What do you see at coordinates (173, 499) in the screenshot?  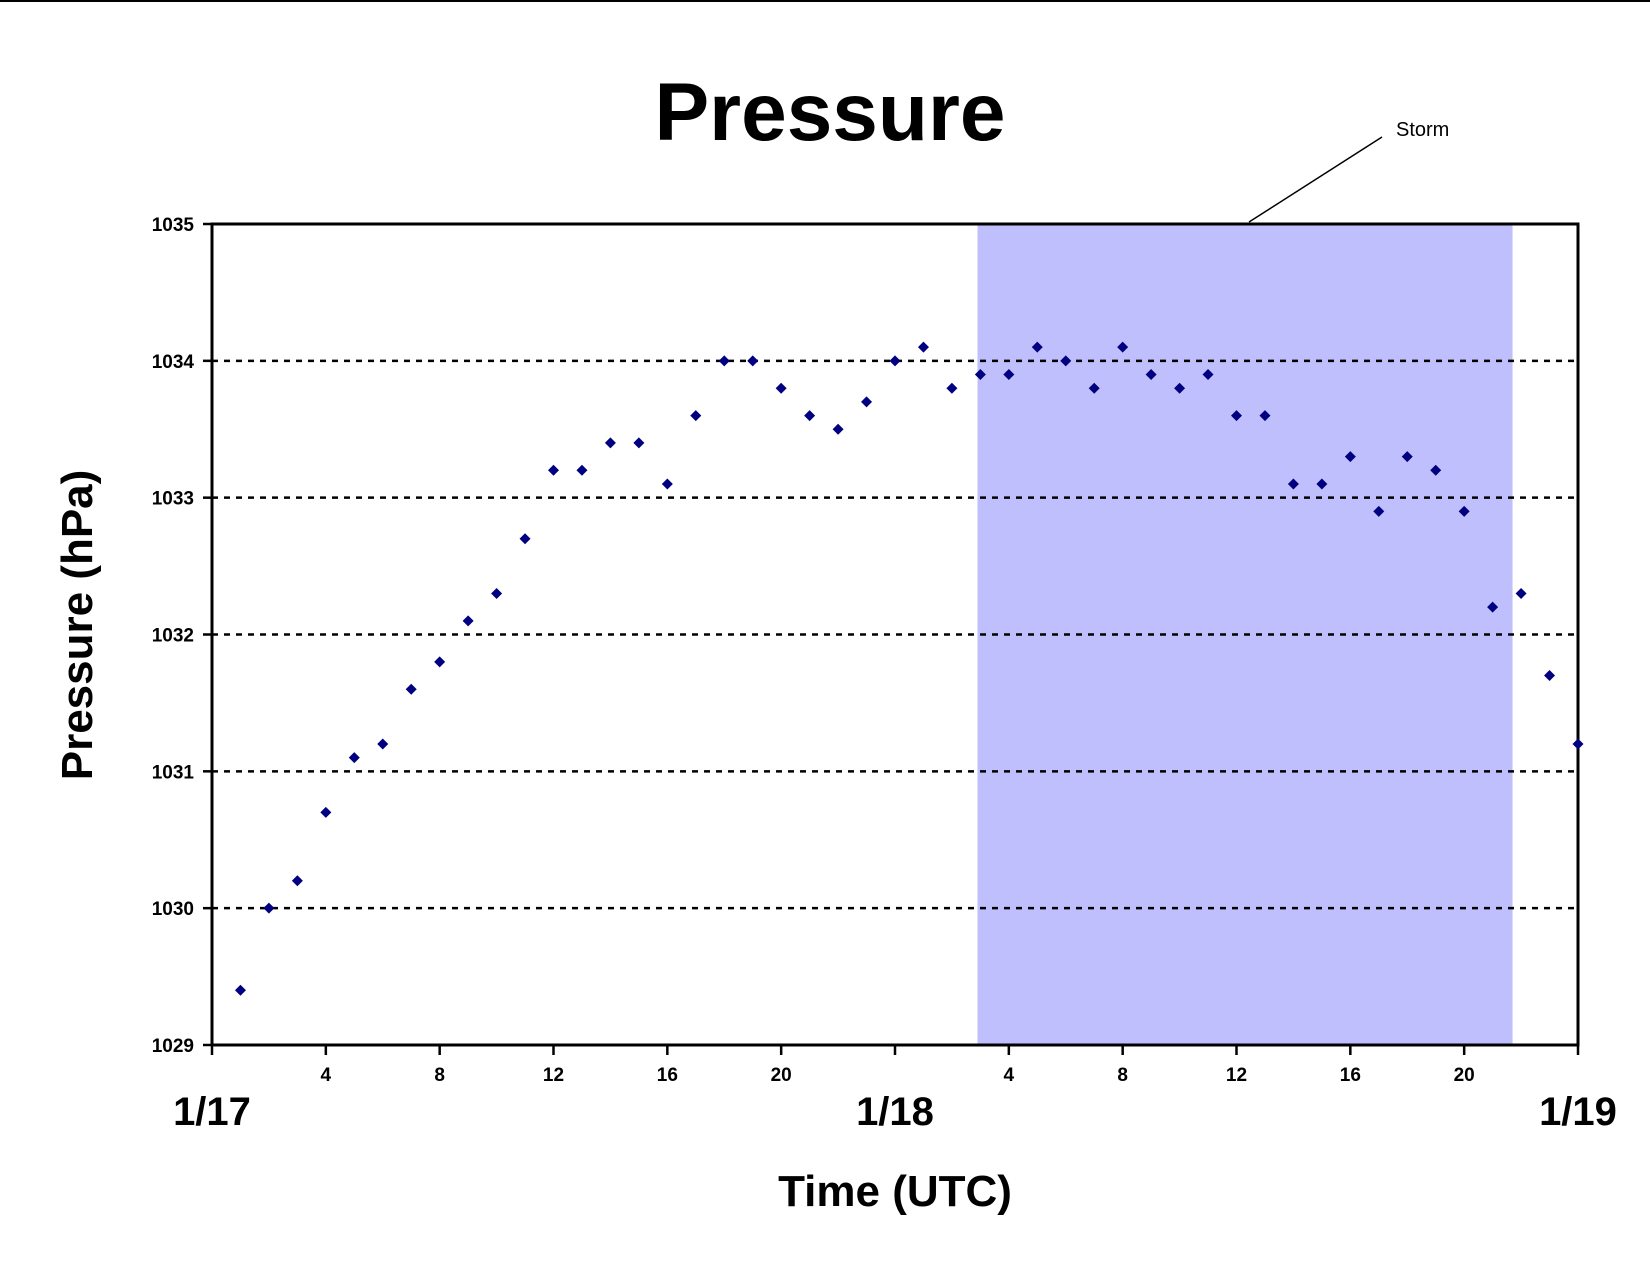 I see `y-tick-label: 1033` at bounding box center [173, 499].